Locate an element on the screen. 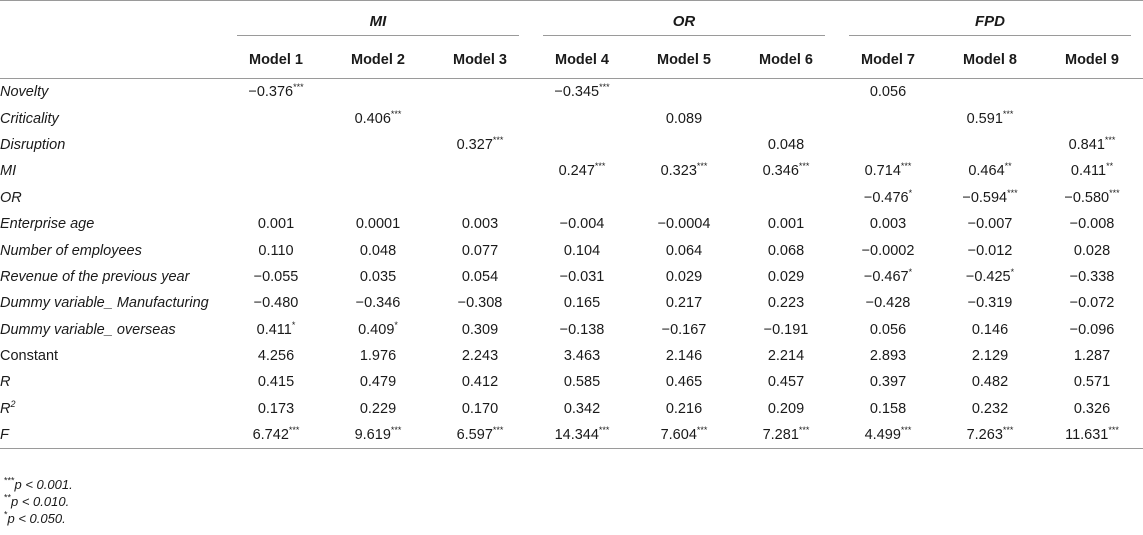 This screenshot has width=1143, height=535. cell-value: 0.406 is located at coordinates (372, 118).